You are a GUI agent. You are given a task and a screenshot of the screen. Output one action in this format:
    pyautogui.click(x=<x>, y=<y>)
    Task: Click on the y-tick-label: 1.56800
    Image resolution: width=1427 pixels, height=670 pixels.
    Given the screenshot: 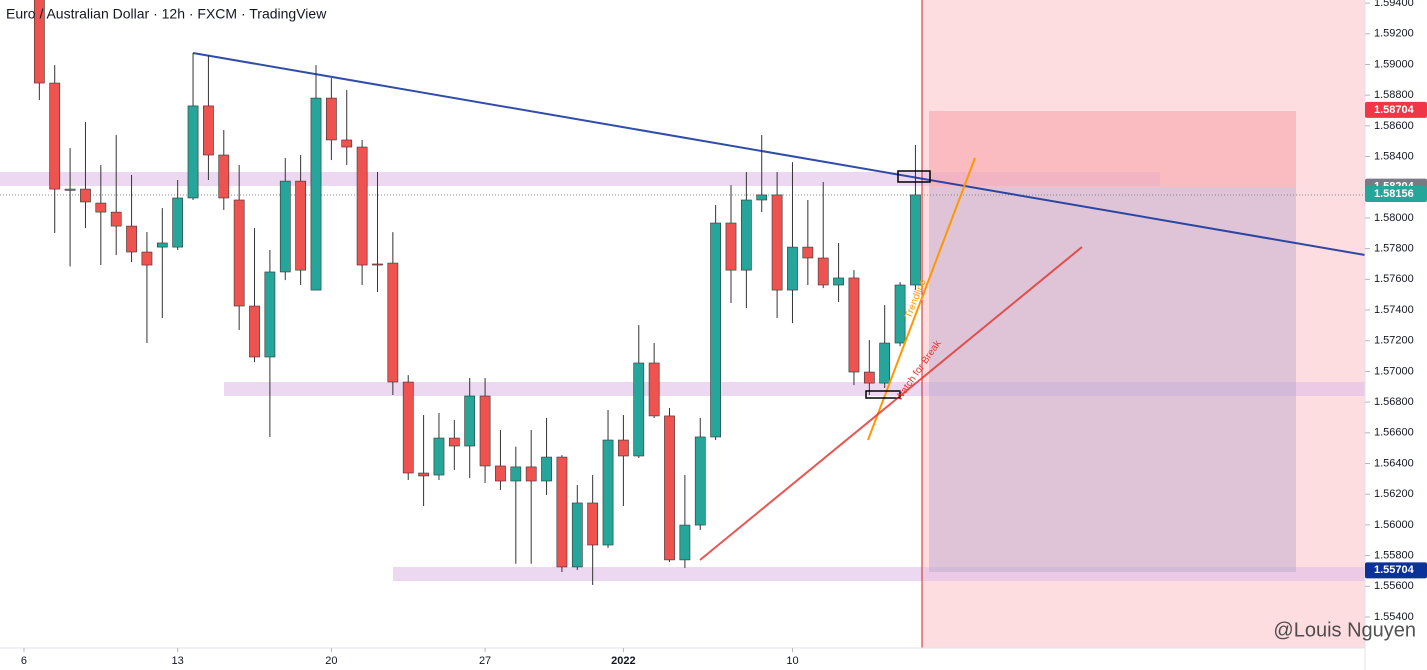 What is the action you would take?
    pyautogui.click(x=1394, y=402)
    